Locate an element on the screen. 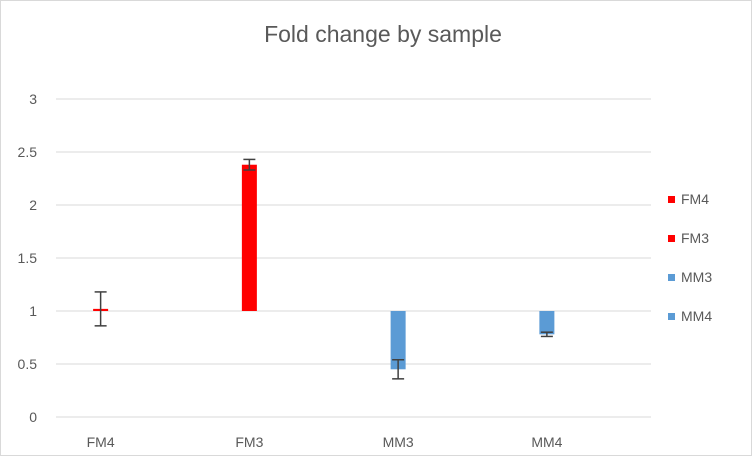 The image size is (752, 456). bar-fm3 is located at coordinates (249, 237).